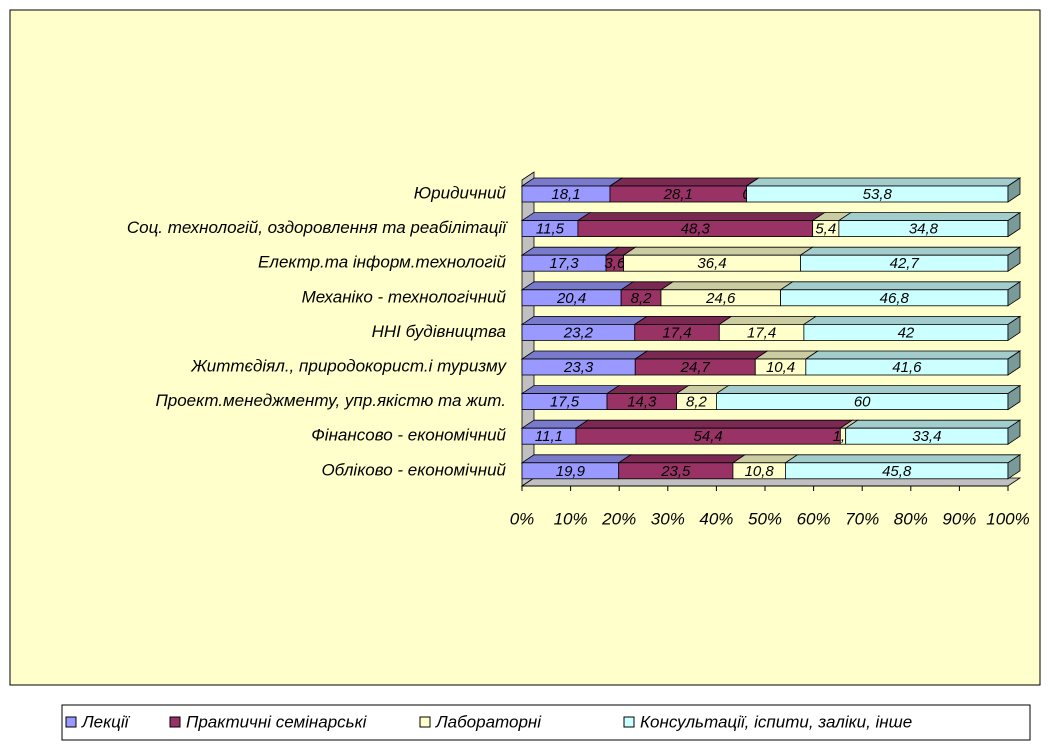  What do you see at coordinates (348, 365) in the screenshot?
I see `category-label: Життєдіял., природокорист.і туризму` at bounding box center [348, 365].